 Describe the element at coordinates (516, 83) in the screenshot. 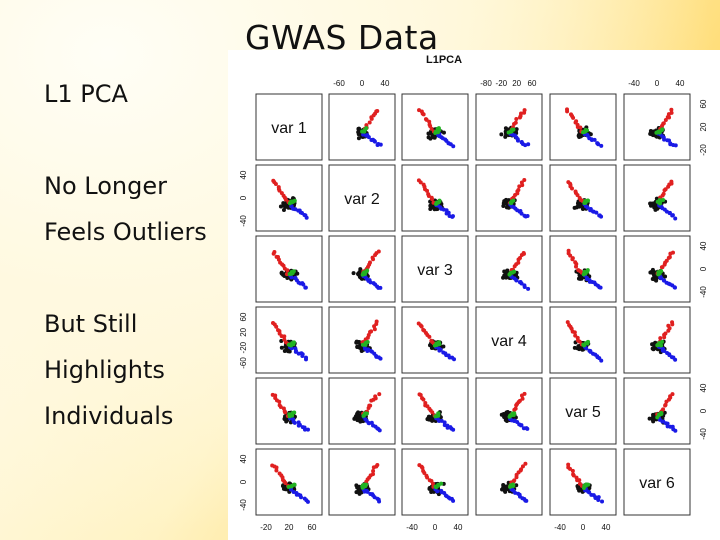

I see `top-tick-col4-2: 20` at that location.